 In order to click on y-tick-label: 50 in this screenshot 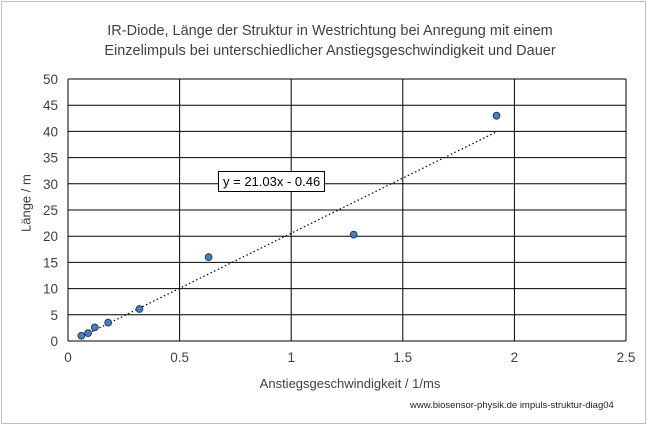, I will do `click(50, 79)`.